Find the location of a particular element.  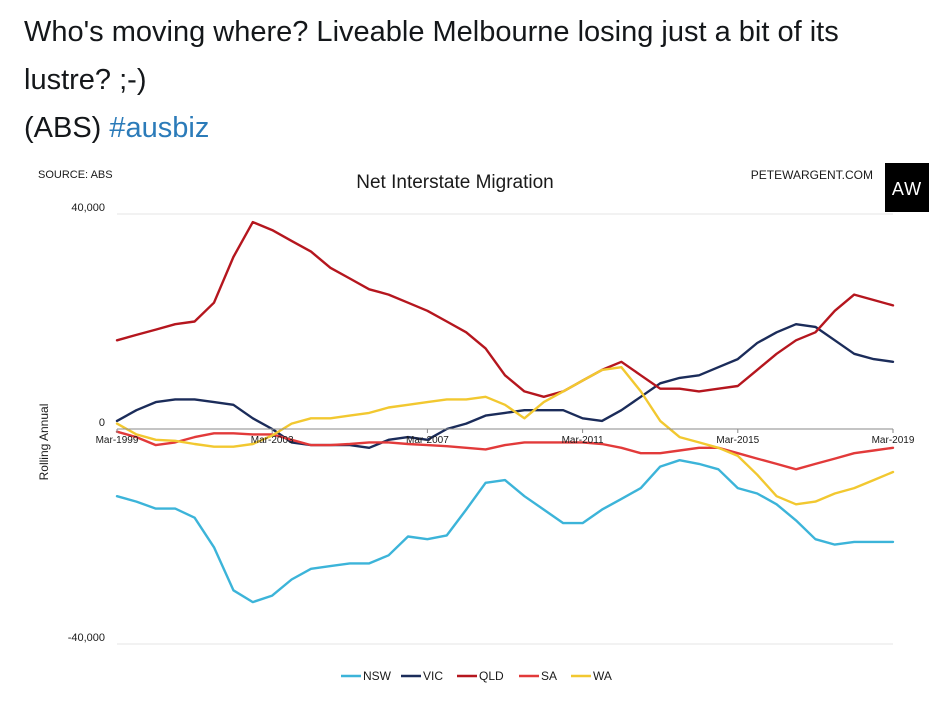

legend-label-qld: QLD is located at coordinates (491, 676).